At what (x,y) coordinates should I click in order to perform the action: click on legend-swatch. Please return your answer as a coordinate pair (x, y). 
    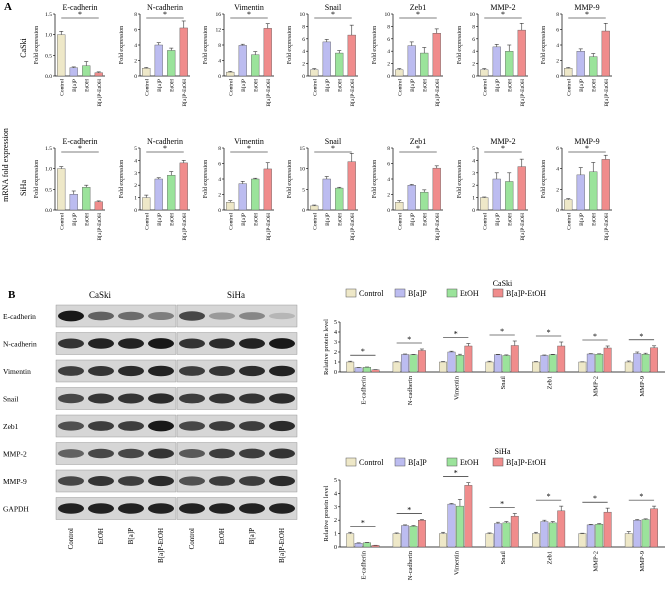
    Looking at the image, I should click on (400, 462).